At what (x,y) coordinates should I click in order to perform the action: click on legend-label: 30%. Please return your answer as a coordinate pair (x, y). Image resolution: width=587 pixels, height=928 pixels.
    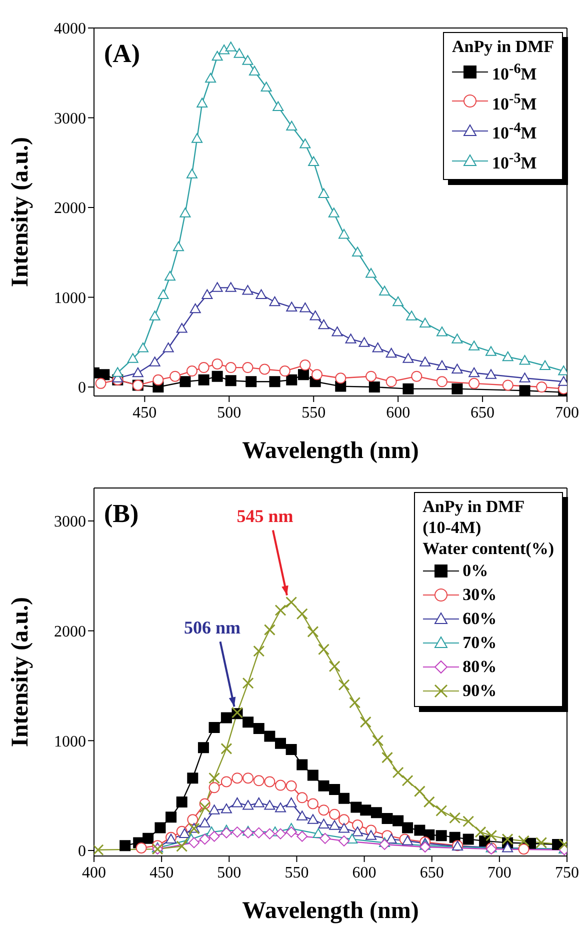
    Looking at the image, I should click on (479, 595).